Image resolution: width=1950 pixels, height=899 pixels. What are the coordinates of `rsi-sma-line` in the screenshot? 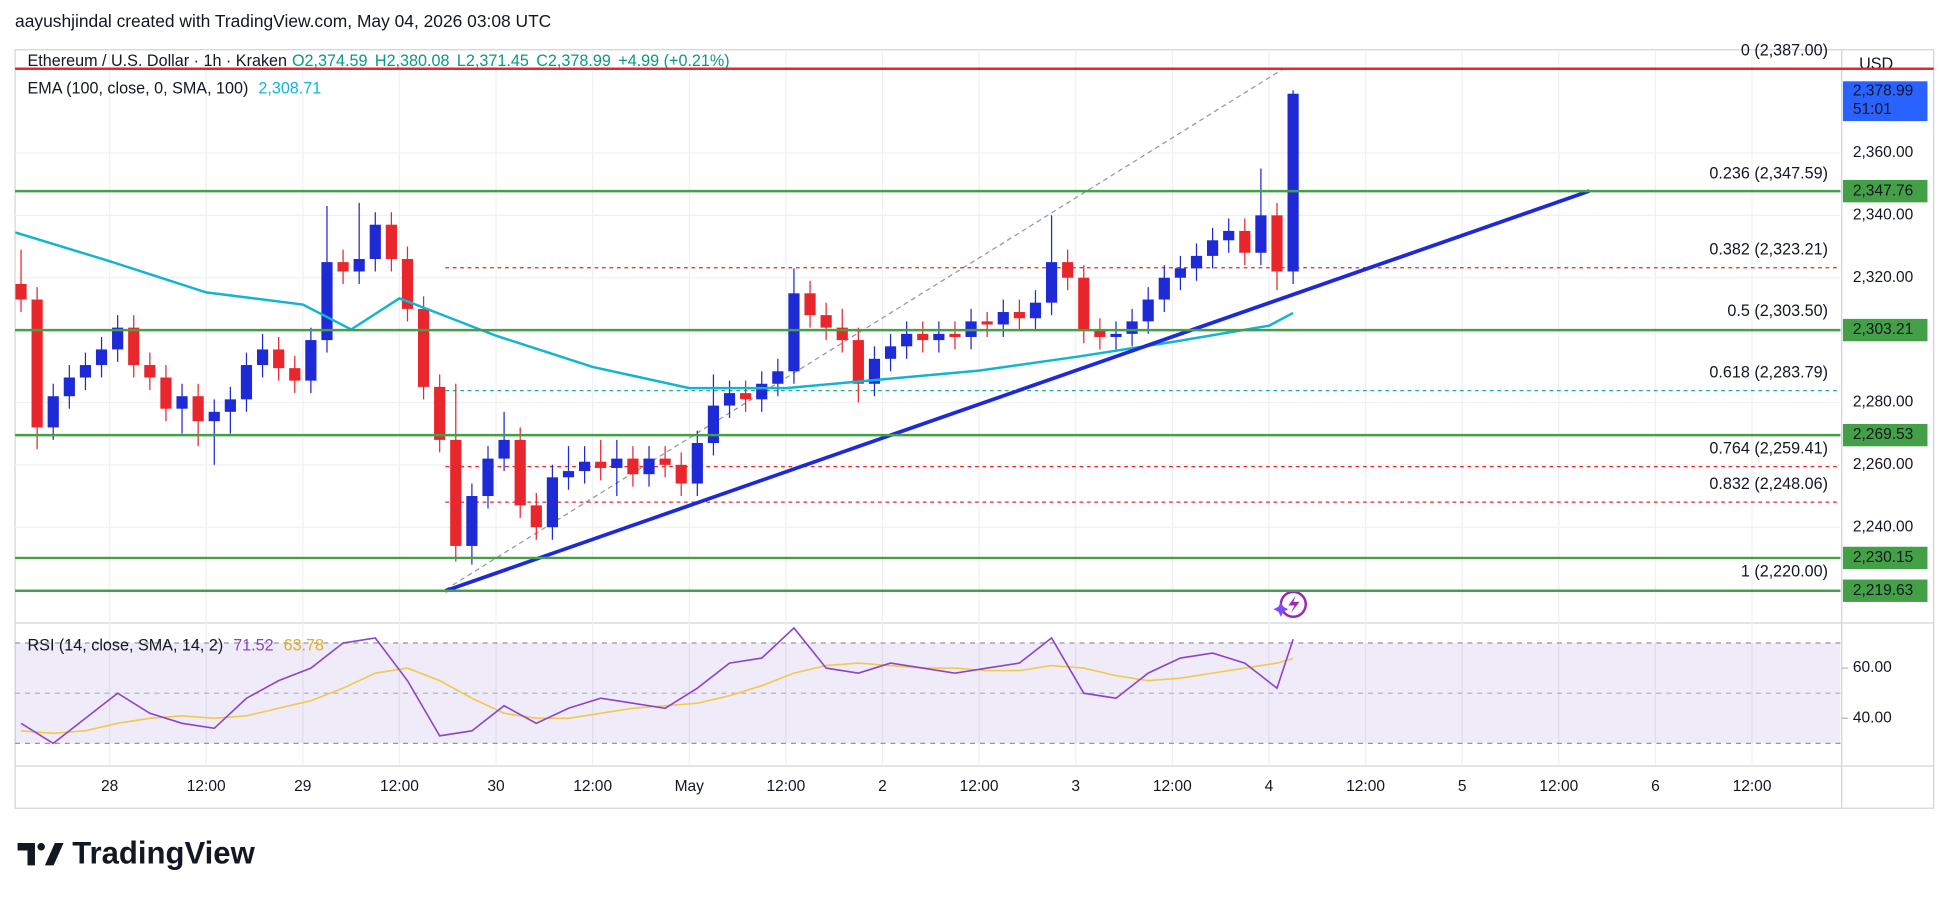 It's located at (657, 696).